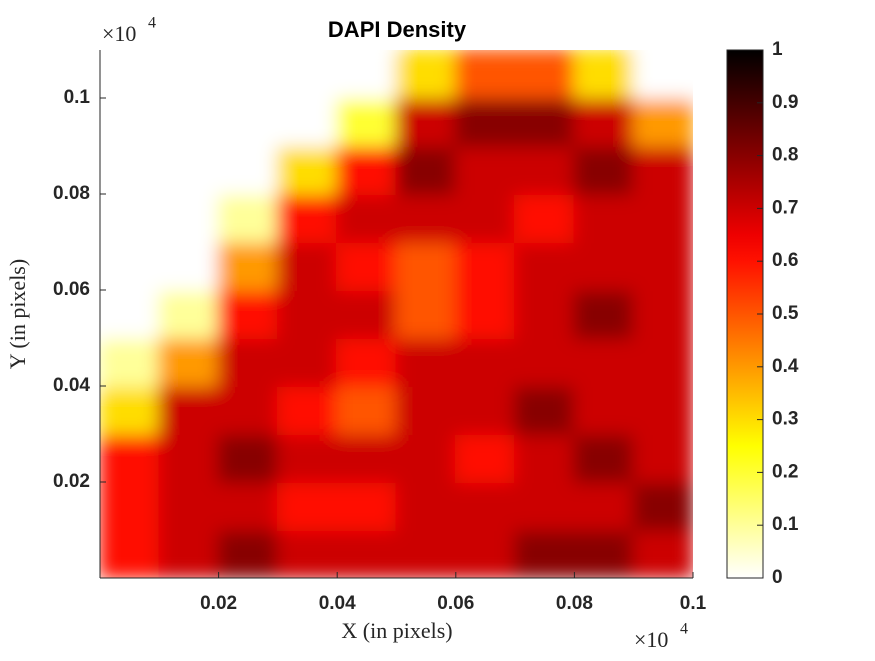  Describe the element at coordinates (77, 97) in the screenshot. I see `y-tick-label: 0.1` at that location.